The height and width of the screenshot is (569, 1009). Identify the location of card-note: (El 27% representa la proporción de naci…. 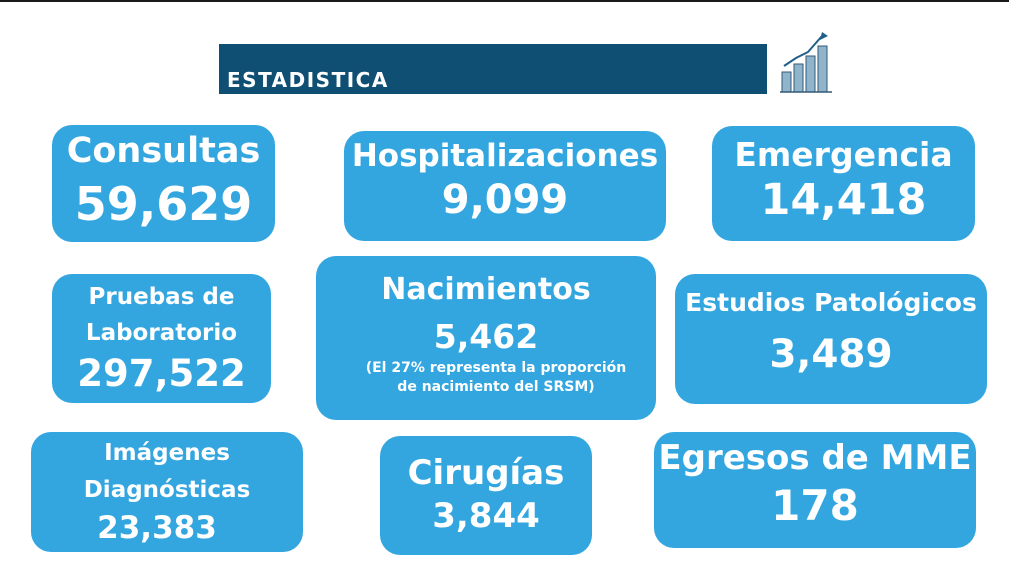
(496, 377).